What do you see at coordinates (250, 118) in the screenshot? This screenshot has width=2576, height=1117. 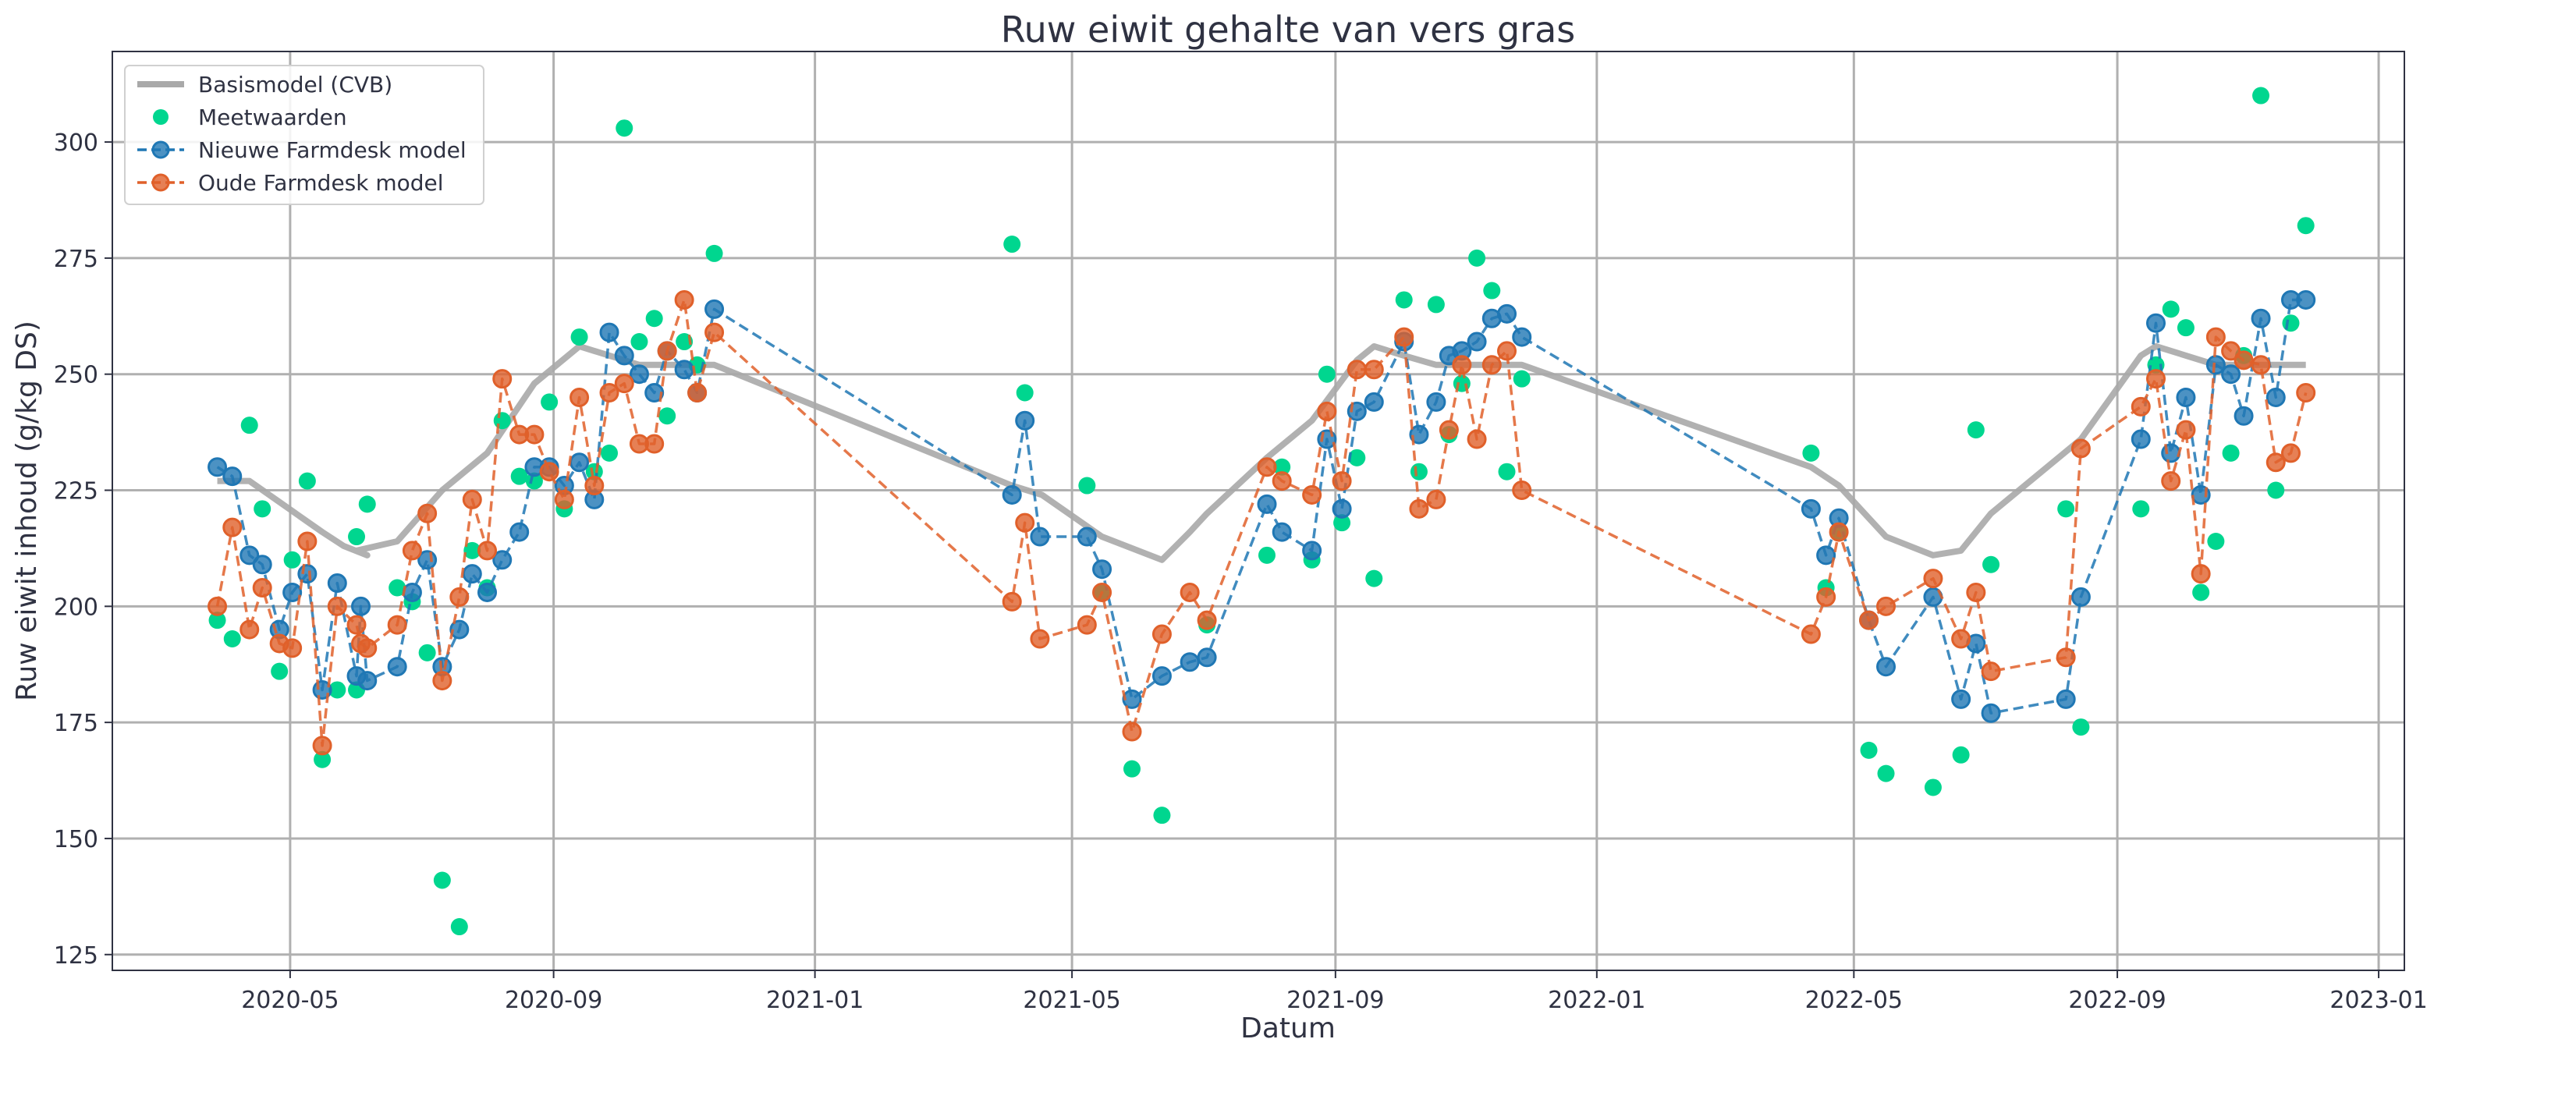 I see `legend-entry-meetwaarden: Meetwaarden` at bounding box center [250, 118].